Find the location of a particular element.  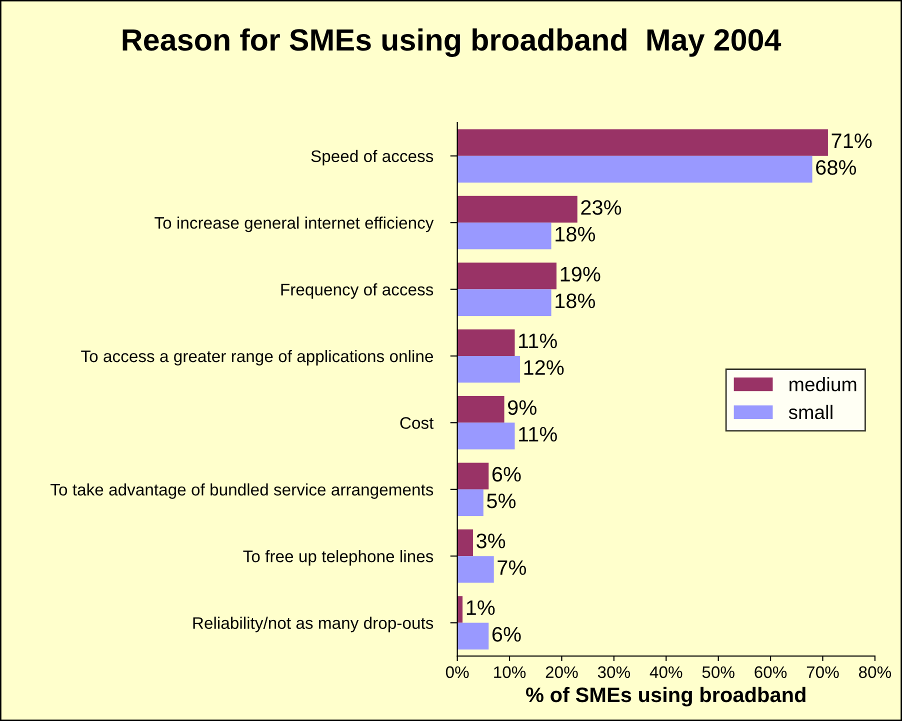

x-tick-label: 60% is located at coordinates (770, 672).